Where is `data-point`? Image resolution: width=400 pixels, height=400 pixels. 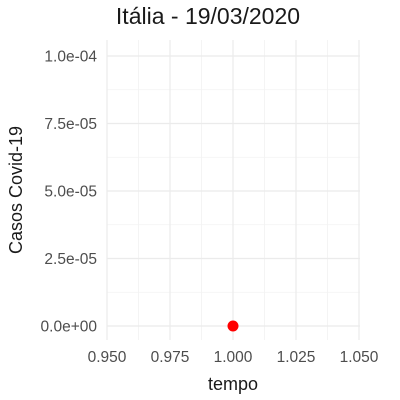 data-point is located at coordinates (233, 326).